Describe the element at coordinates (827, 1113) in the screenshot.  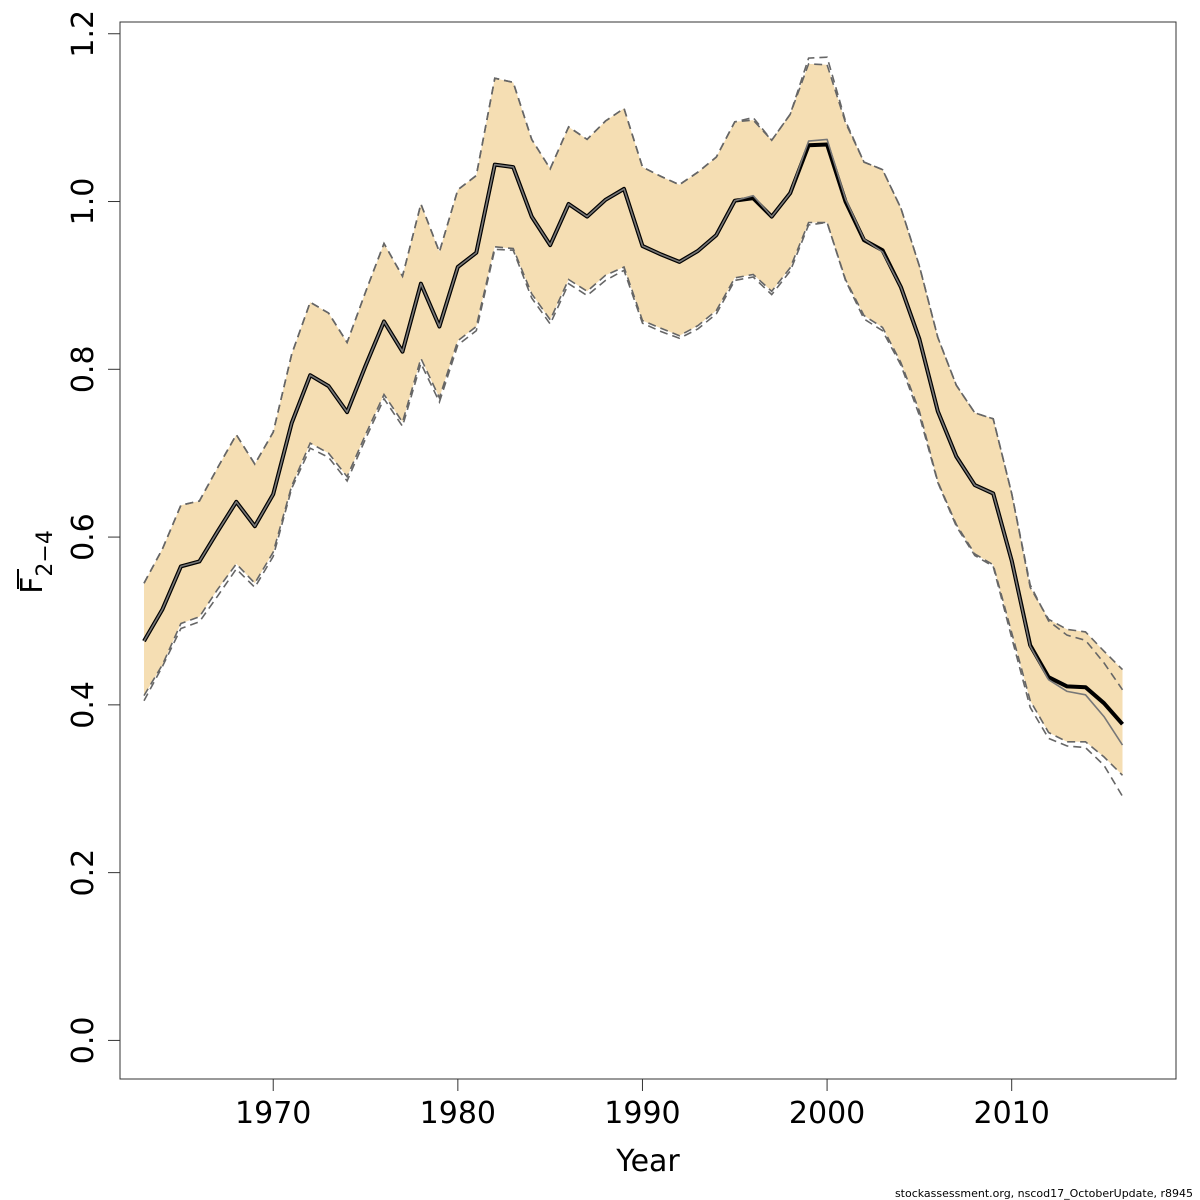
I see `x-tick-label: 2000` at that location.